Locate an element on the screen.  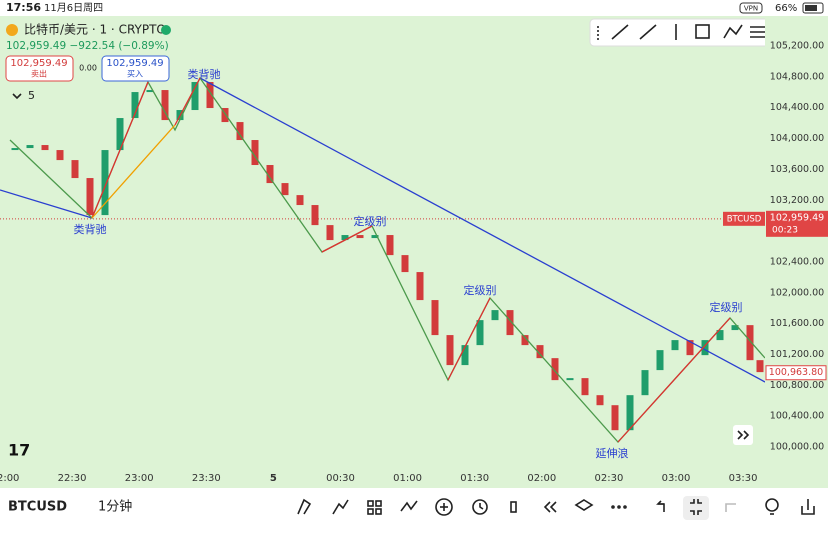
status-bar is located at coordinates (414, 8).